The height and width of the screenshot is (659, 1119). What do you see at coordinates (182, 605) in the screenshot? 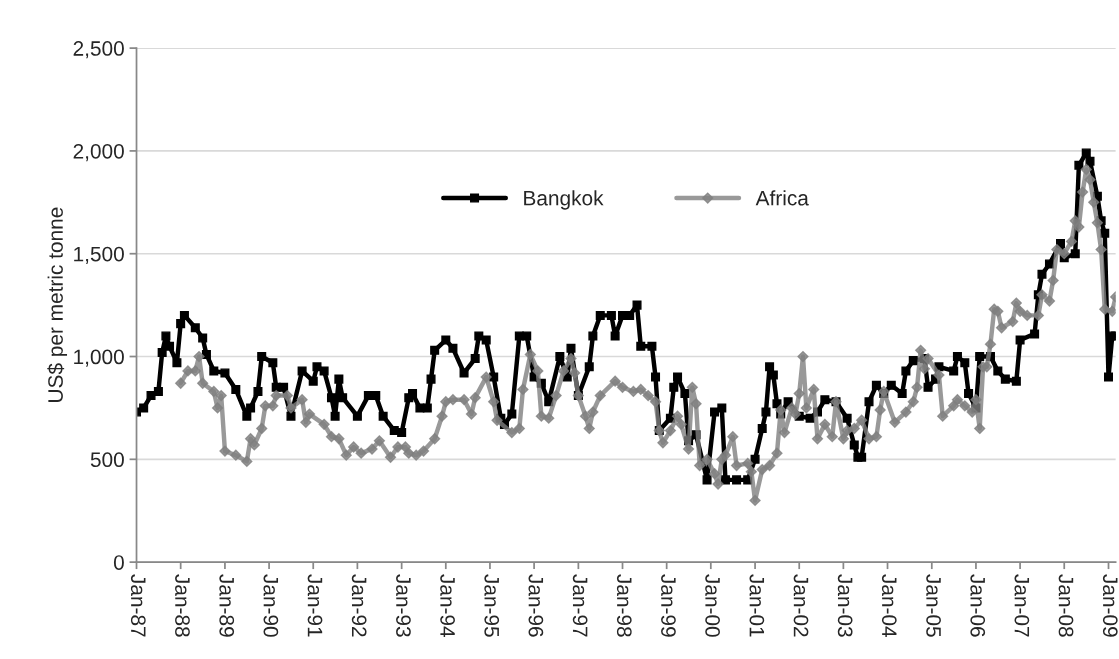
I see `x-tick-label: Jan-88` at bounding box center [182, 605].